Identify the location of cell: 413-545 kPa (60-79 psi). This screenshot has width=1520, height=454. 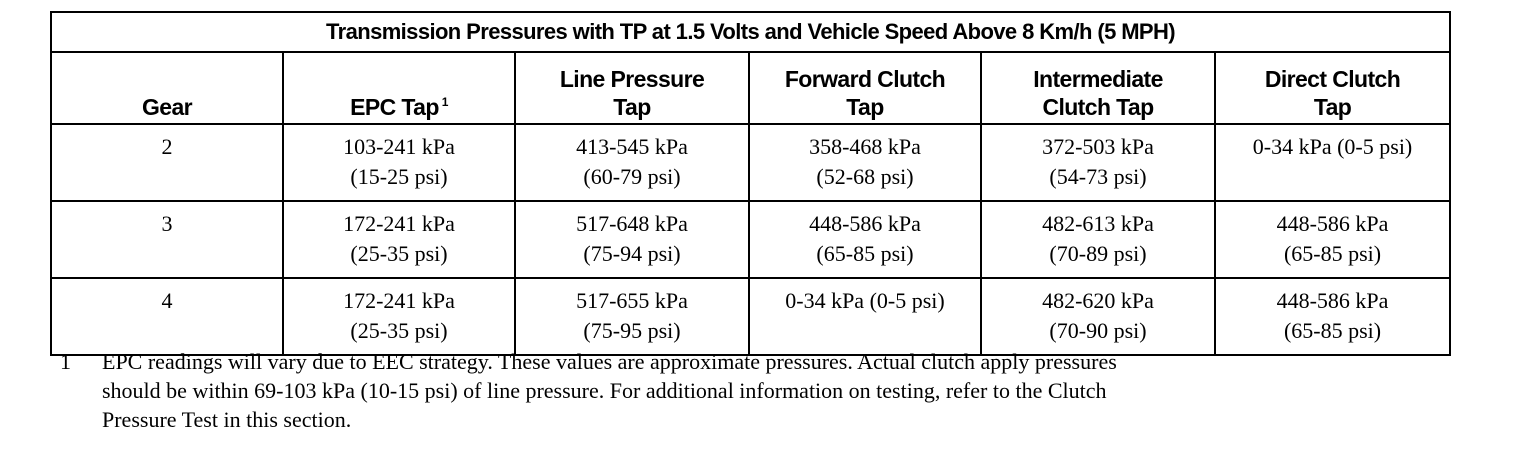
(632, 162).